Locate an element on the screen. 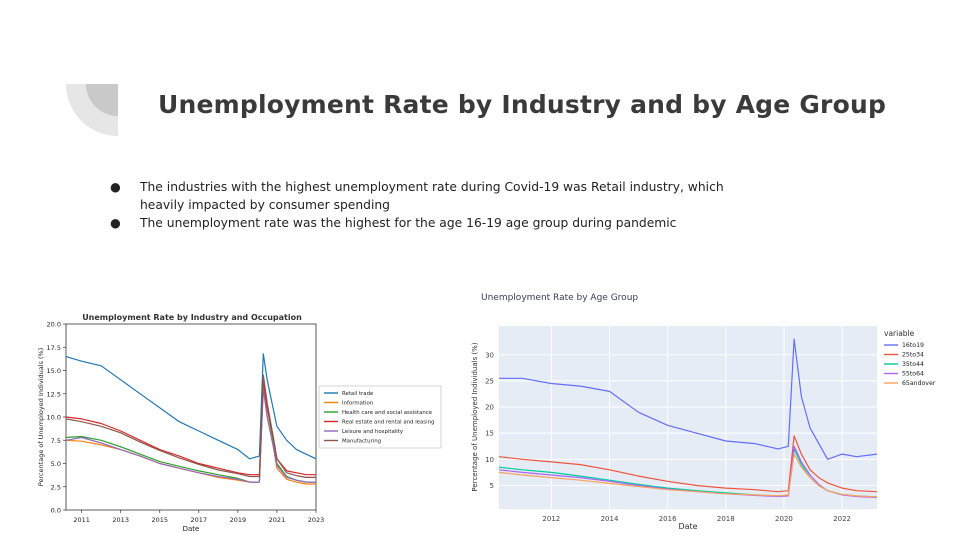 This screenshot has height=540, width=960. y-tick-label: 17.5 is located at coordinates (54, 348).